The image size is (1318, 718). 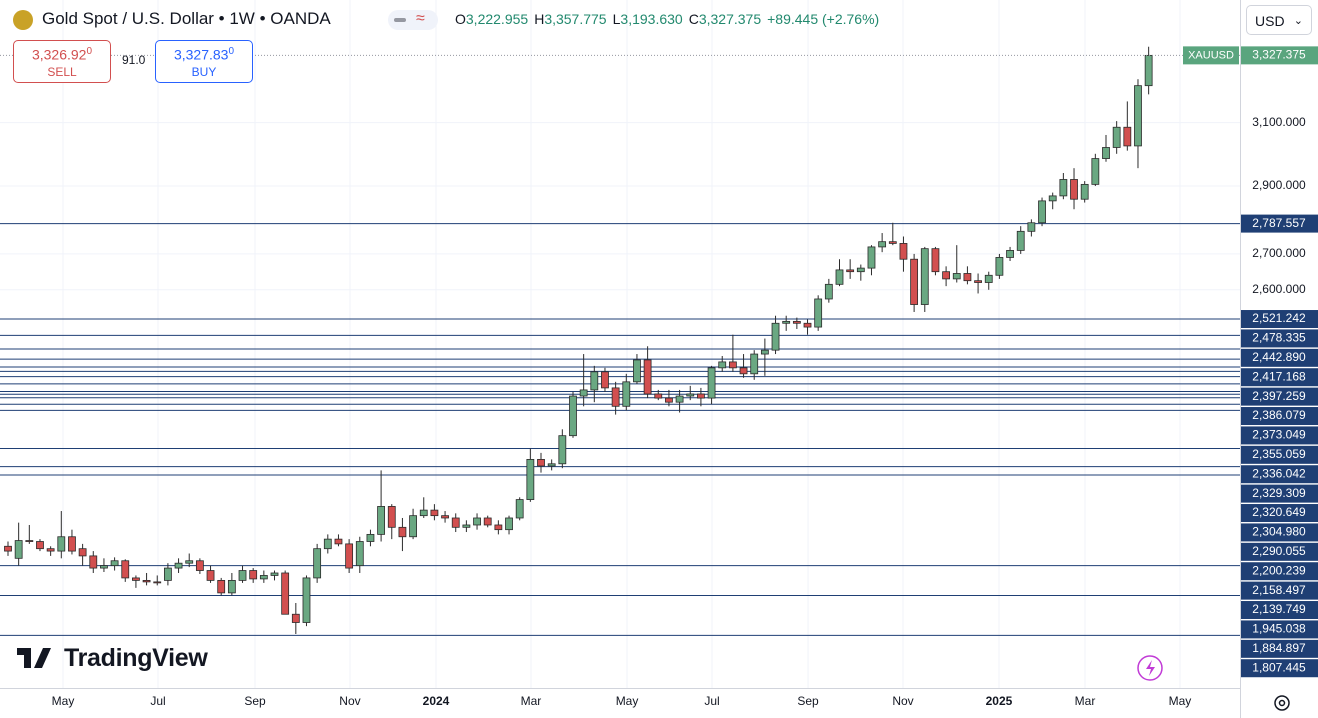 What do you see at coordinates (436, 701) in the screenshot?
I see `x-tick-label: 2024` at bounding box center [436, 701].